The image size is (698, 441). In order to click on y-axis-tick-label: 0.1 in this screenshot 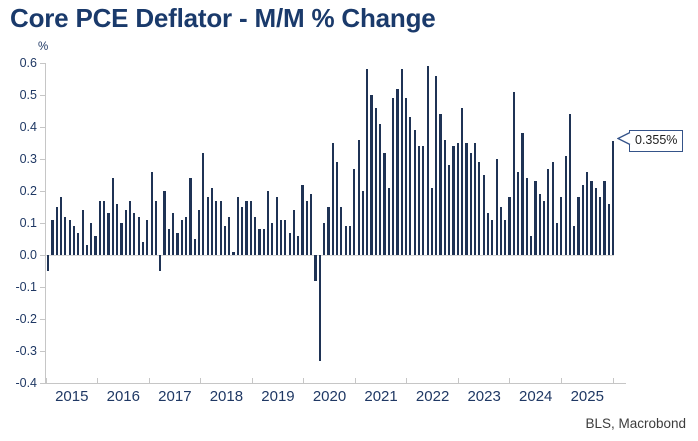, I will do `click(28, 223)`.